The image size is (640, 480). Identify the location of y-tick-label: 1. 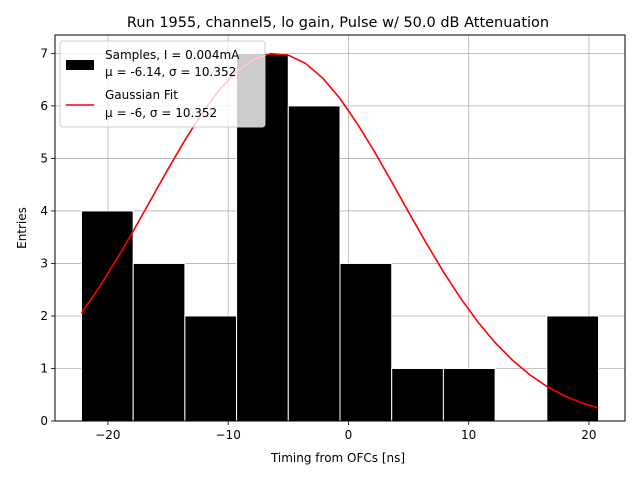
(44, 368).